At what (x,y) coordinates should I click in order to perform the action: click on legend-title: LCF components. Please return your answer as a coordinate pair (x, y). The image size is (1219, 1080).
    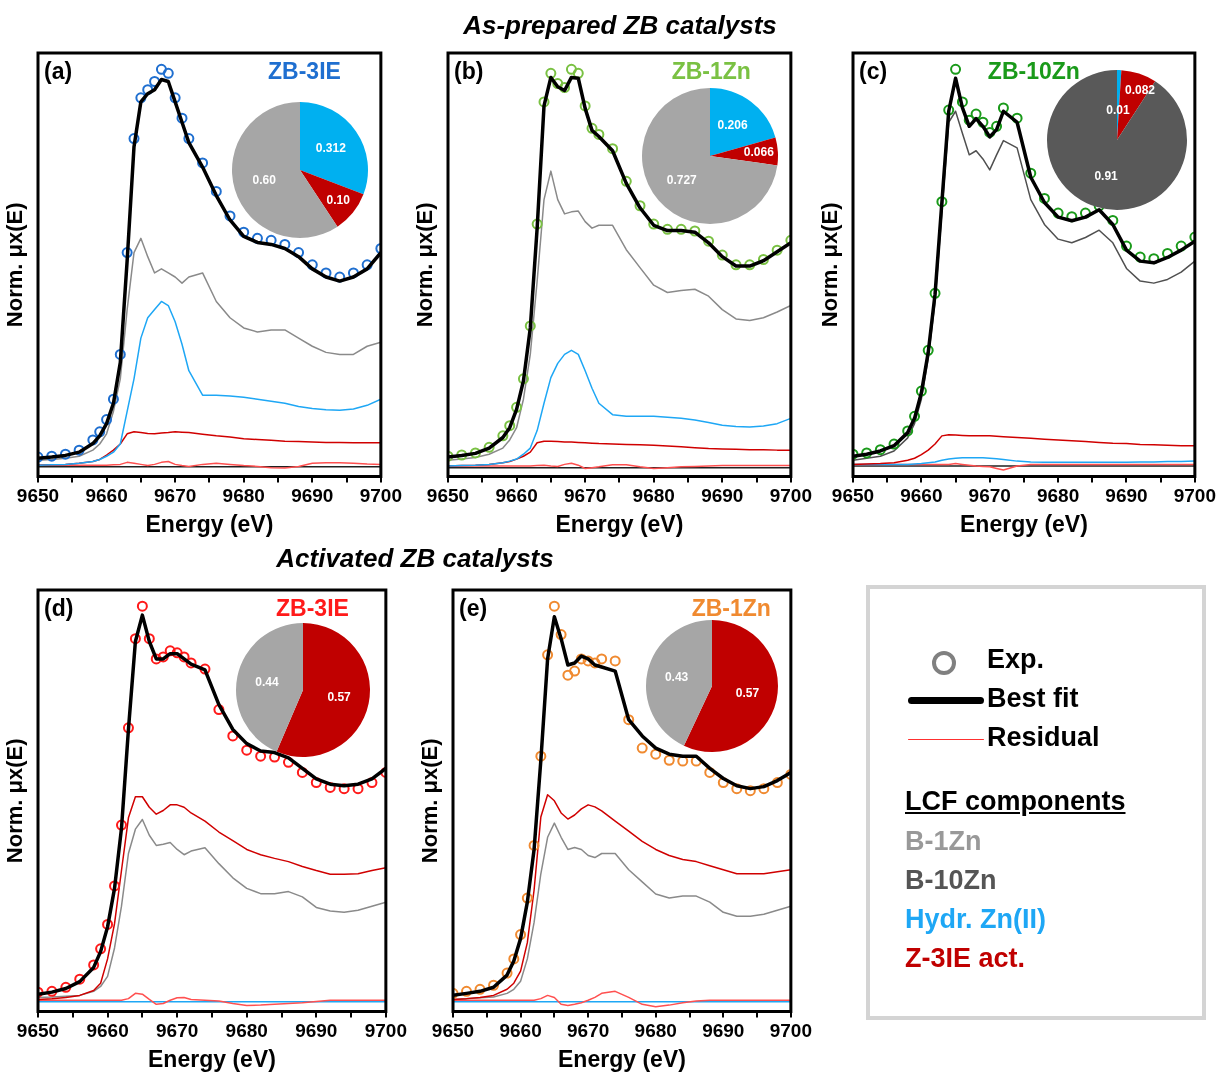
    Looking at the image, I should click on (1015, 801).